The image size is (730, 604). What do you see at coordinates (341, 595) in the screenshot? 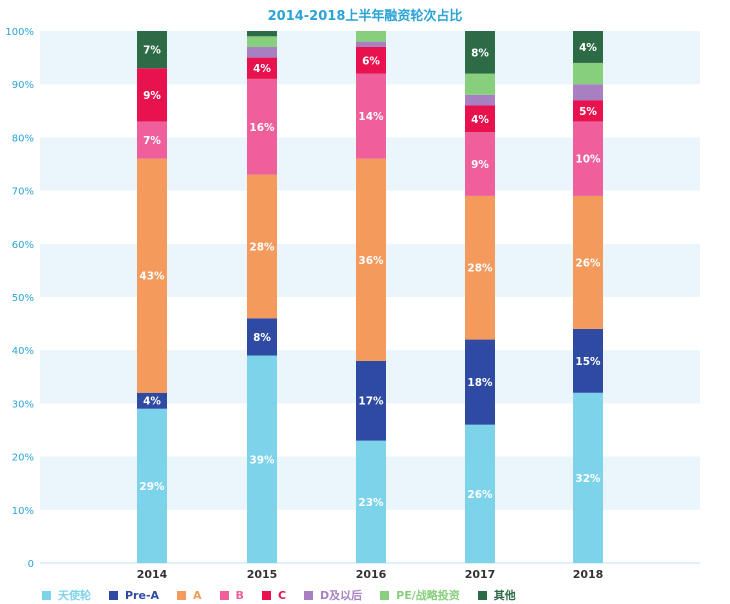
I see `legend-label: D及以后` at bounding box center [341, 595].